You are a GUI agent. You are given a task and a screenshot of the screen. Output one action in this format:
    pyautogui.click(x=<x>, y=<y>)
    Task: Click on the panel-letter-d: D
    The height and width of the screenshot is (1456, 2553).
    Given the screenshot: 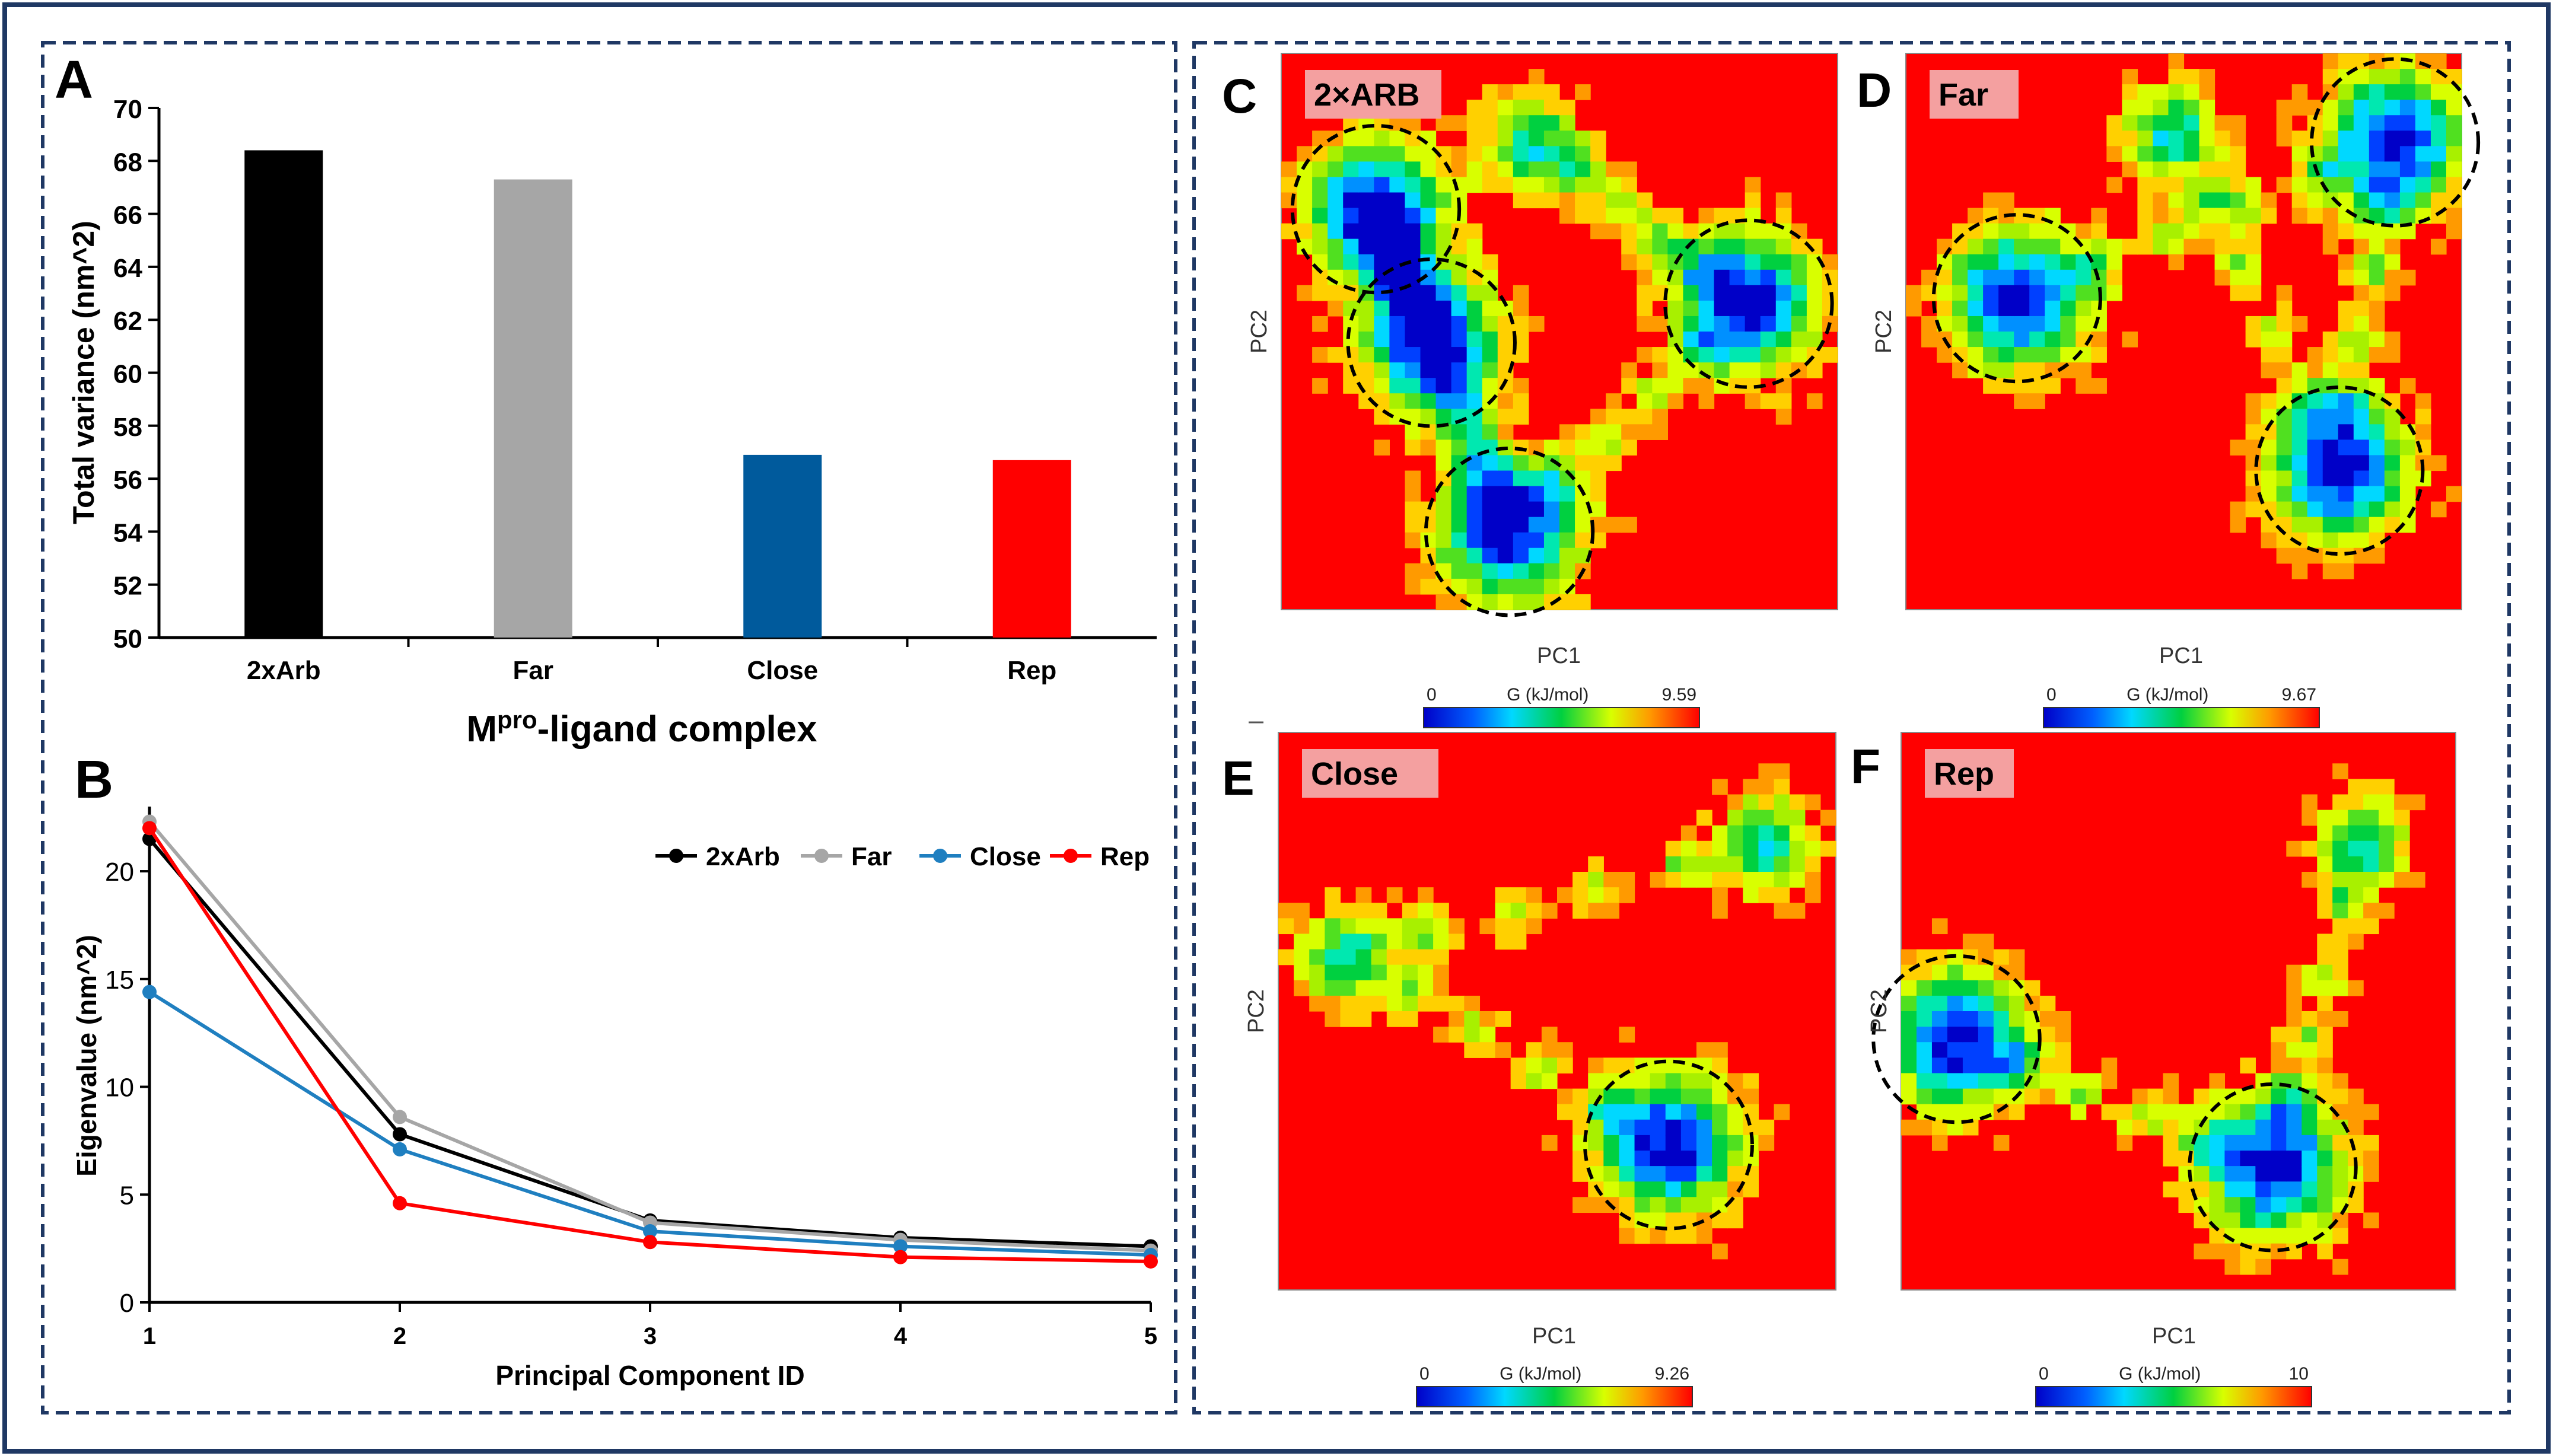 What is the action you would take?
    pyautogui.click(x=1874, y=90)
    